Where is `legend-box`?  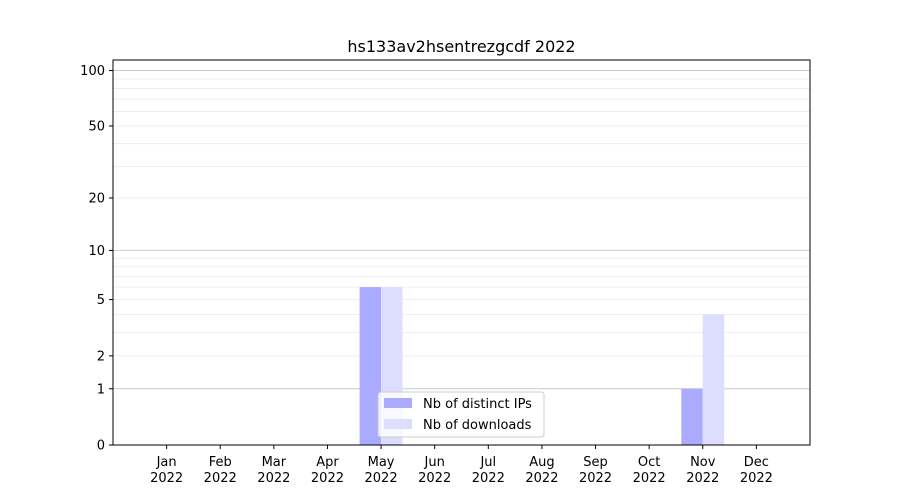 legend-box is located at coordinates (461, 414).